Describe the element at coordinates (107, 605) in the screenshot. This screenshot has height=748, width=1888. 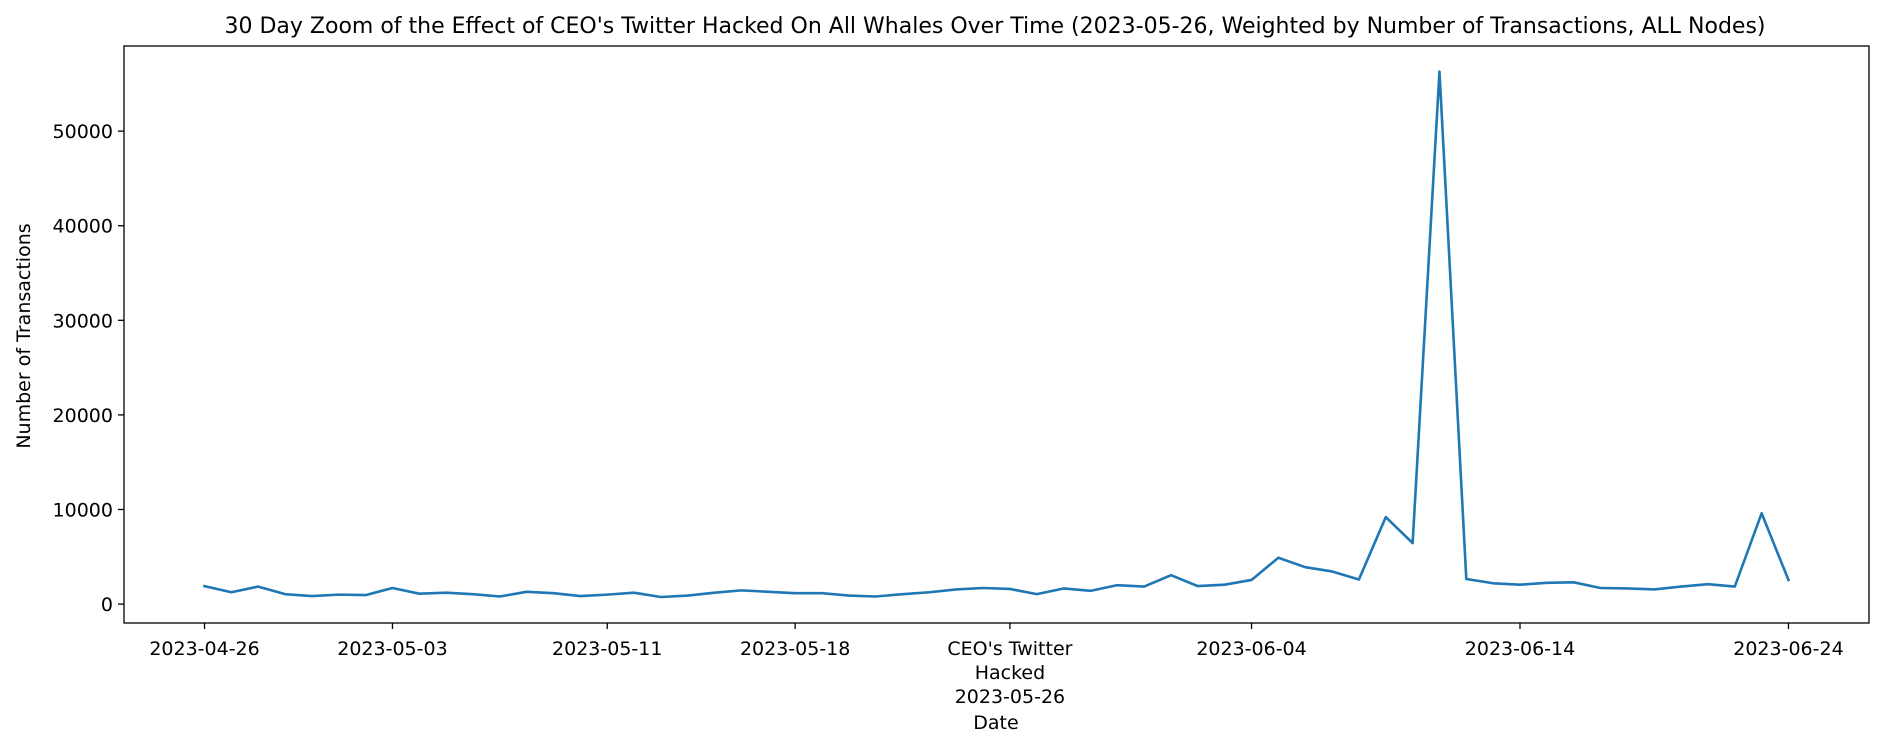
I see `y-tick-label: 0` at that location.